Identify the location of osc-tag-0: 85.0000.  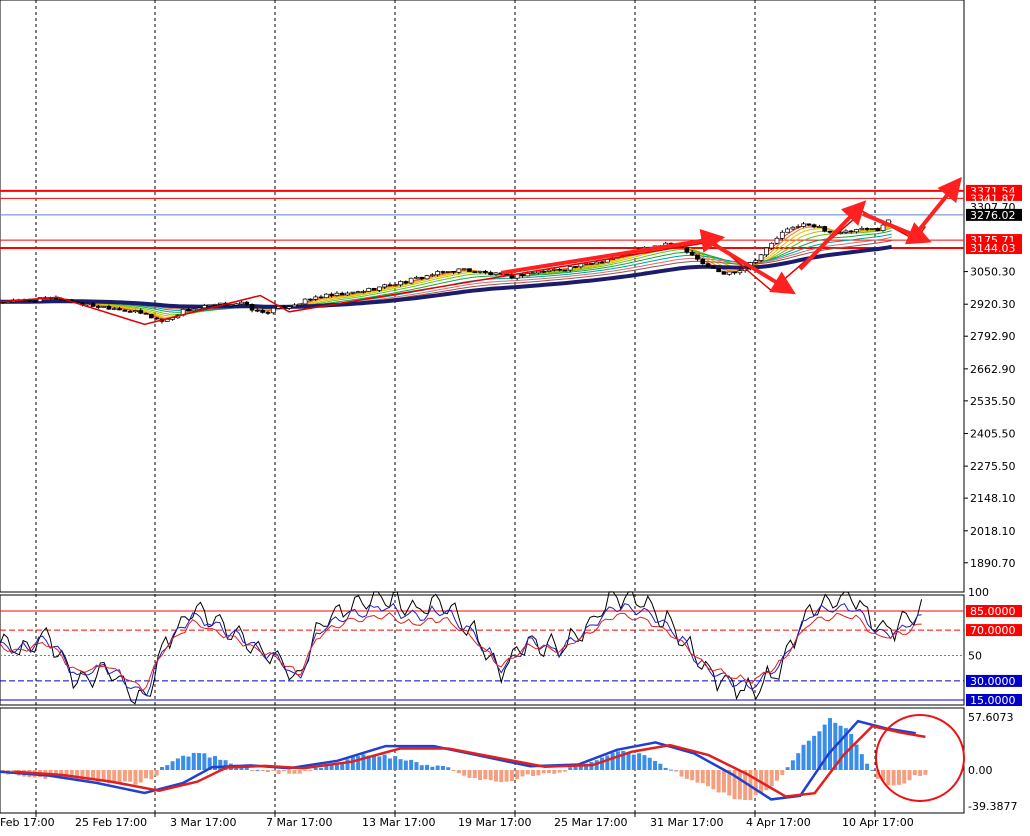
(993, 611).